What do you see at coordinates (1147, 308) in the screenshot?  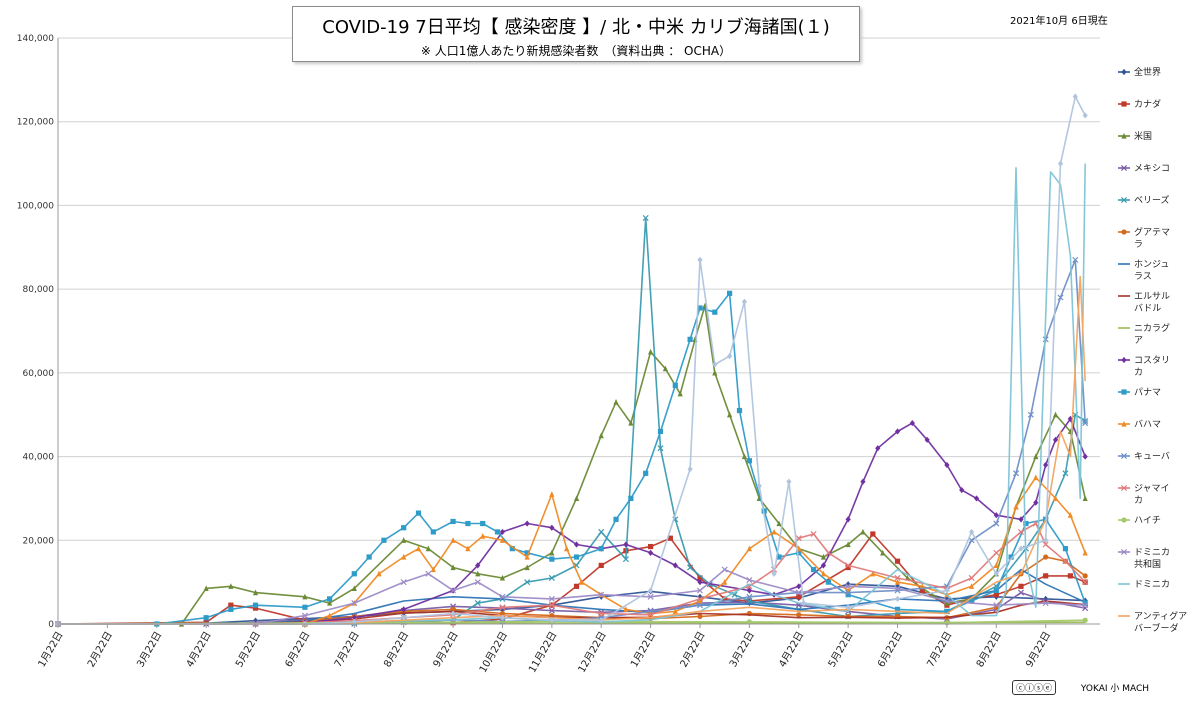 I see `legend-label: バドル` at bounding box center [1147, 308].